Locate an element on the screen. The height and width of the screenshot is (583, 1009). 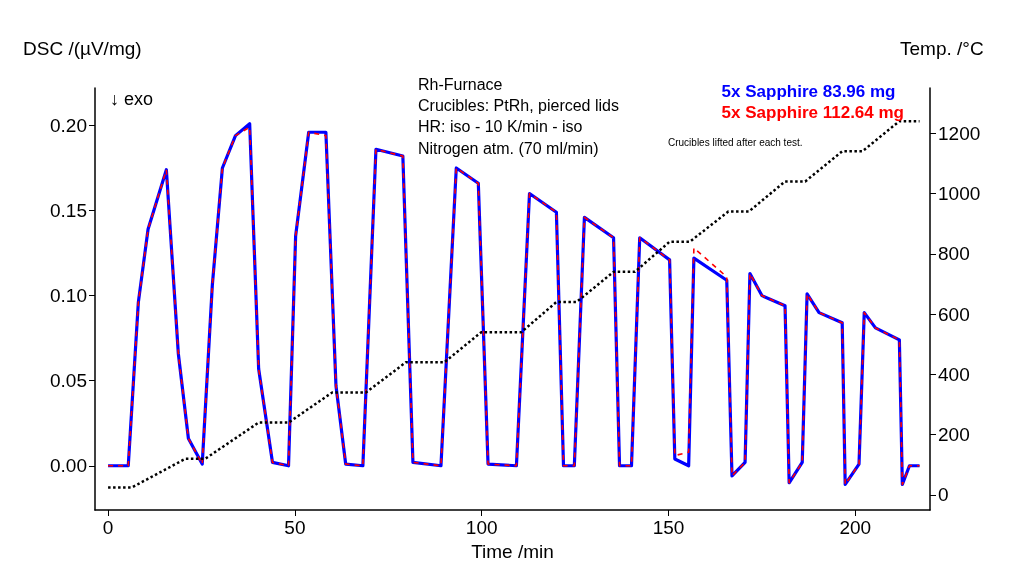
x-tick-label: 50 is located at coordinates (295, 527).